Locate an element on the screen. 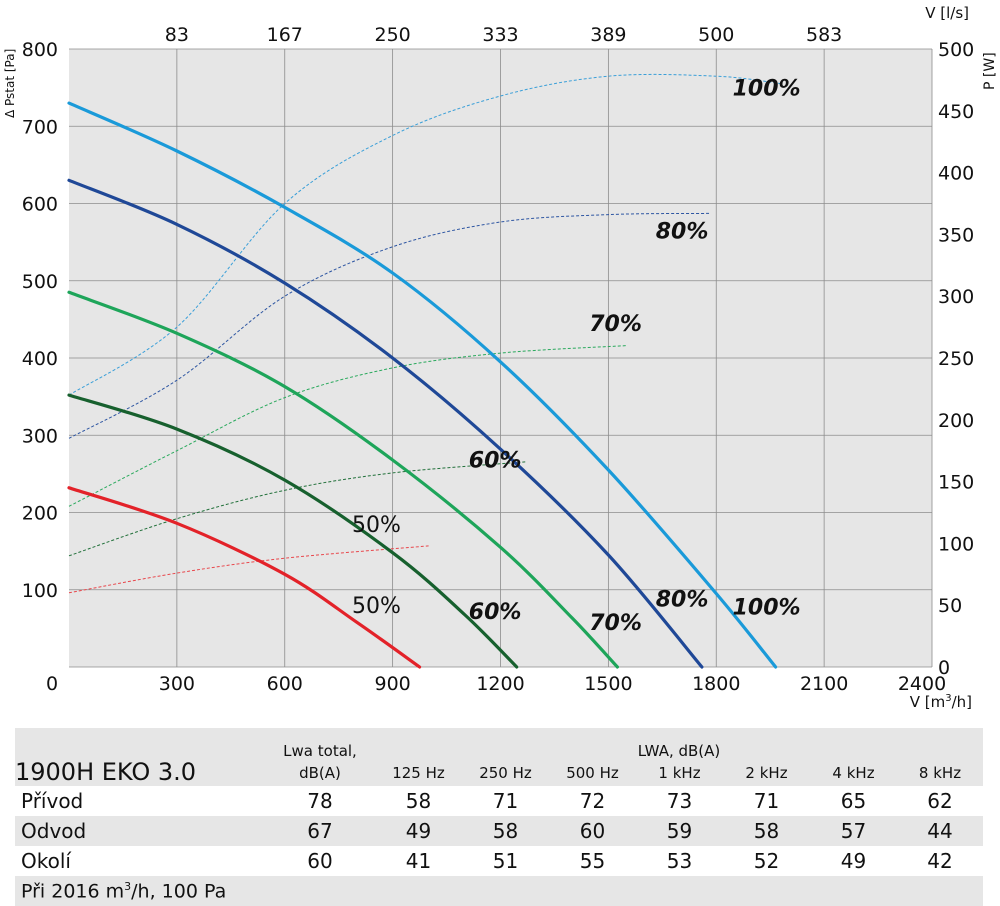  band-header: 8 kHz is located at coordinates (940, 773).